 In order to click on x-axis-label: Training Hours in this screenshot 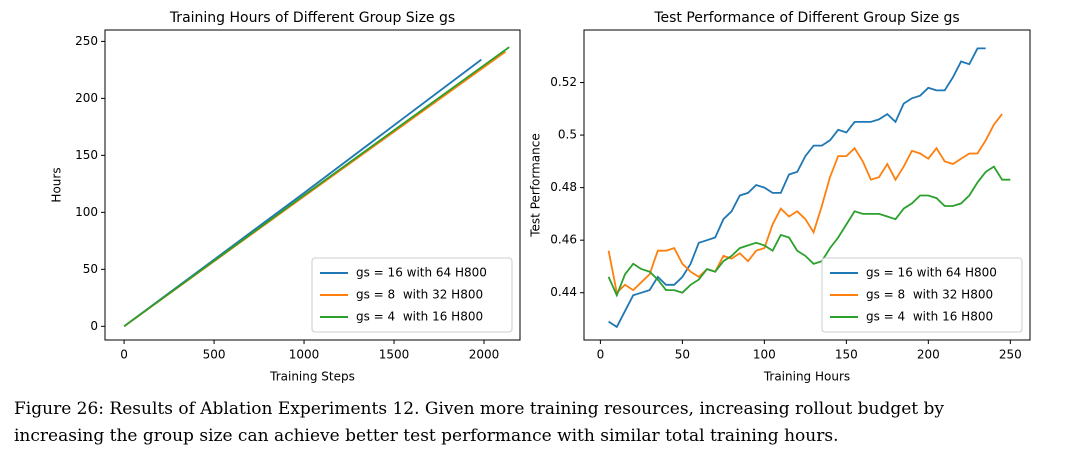, I will do `click(806, 377)`.